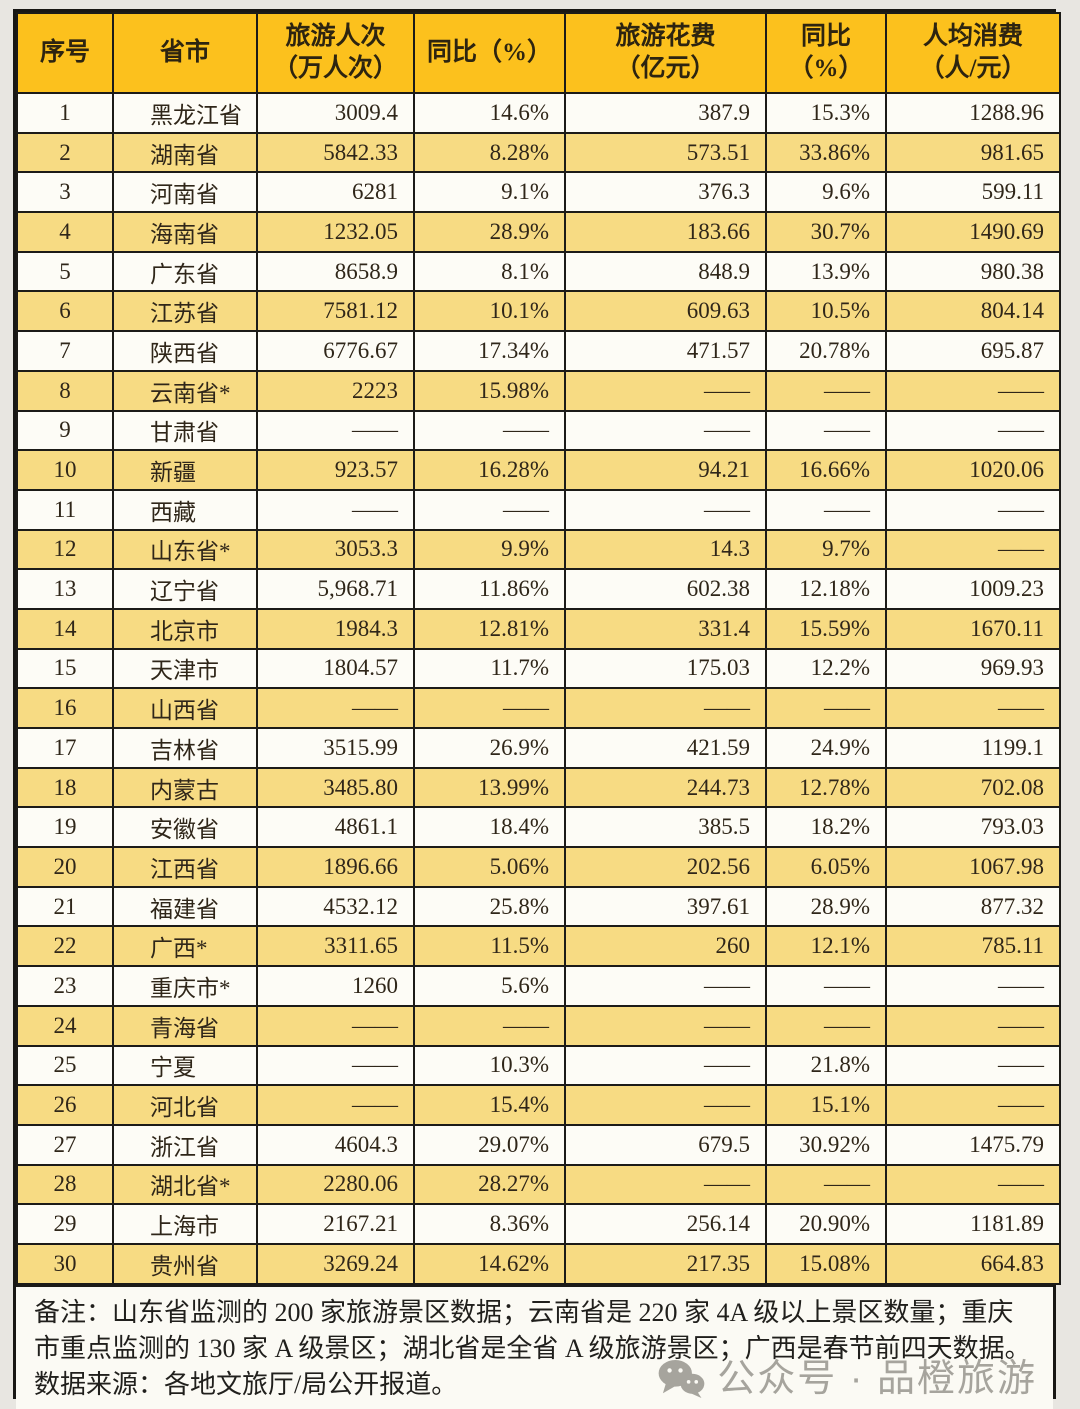  What do you see at coordinates (65, 152) in the screenshot?
I see `cell-index: 2` at bounding box center [65, 152].